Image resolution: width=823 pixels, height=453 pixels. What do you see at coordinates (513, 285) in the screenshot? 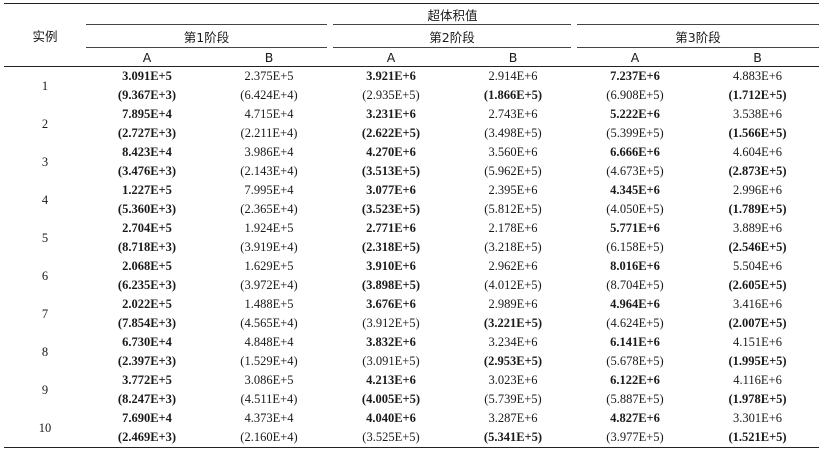
I see `std-value-cell: (4.012E+5)` at bounding box center [513, 285].